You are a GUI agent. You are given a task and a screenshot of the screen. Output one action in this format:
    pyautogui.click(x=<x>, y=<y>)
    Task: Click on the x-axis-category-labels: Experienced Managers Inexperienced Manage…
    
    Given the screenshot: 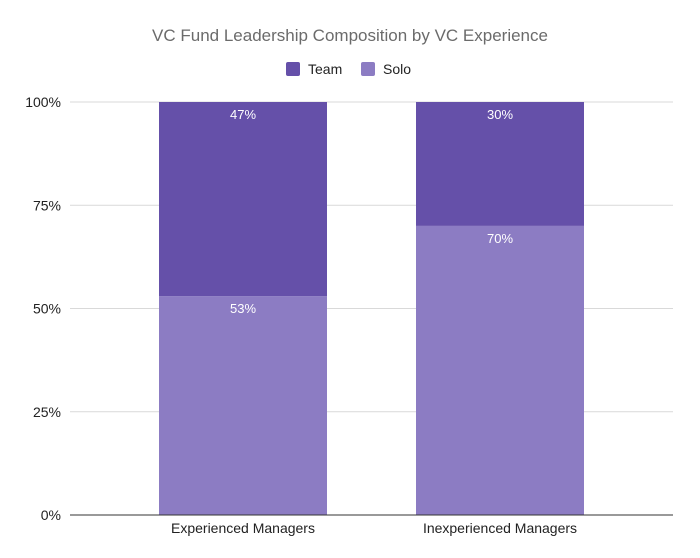 What is the action you would take?
    pyautogui.click(x=374, y=528)
    